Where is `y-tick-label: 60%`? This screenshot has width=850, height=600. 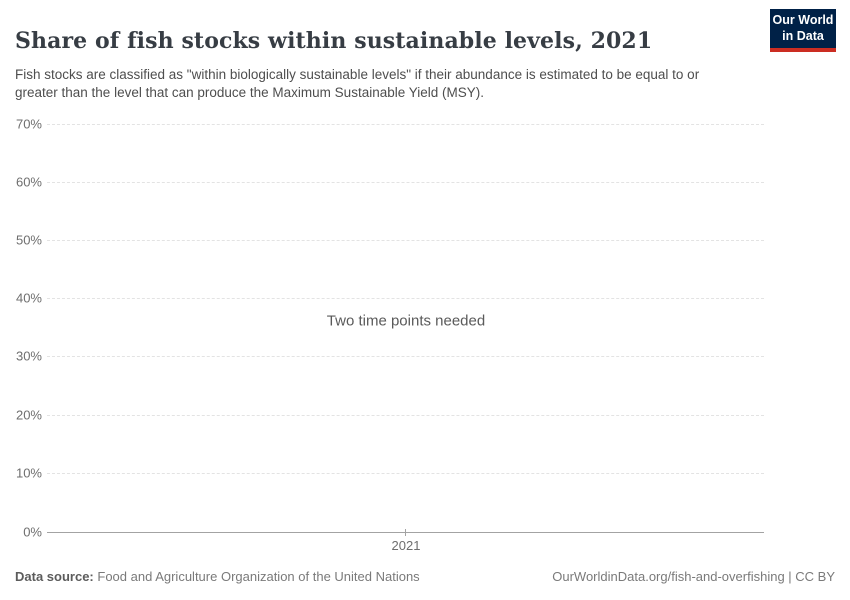 y-tick-label: 60% is located at coordinates (28, 182).